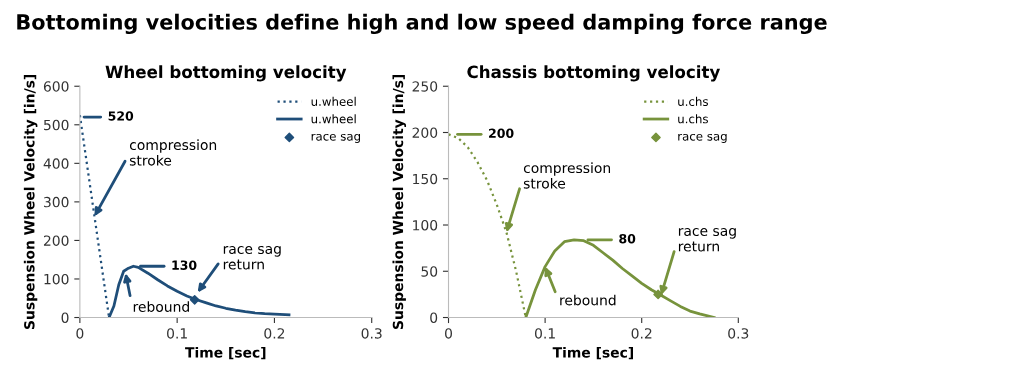  Describe the element at coordinates (425, 179) in the screenshot. I see `y-tick-label: 150` at that location.